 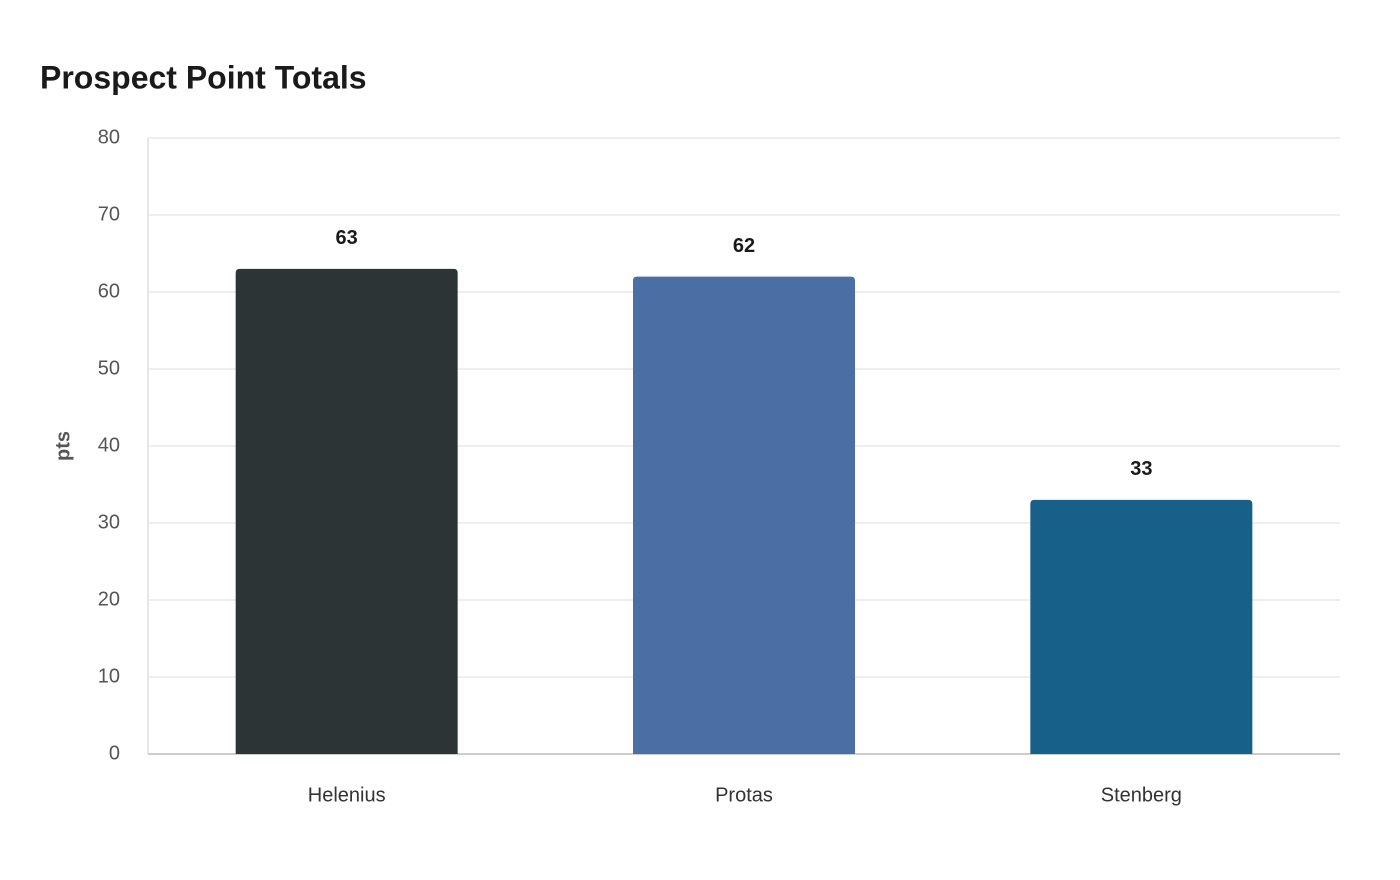 I want to click on y-tick-label: 80, so click(x=109, y=137).